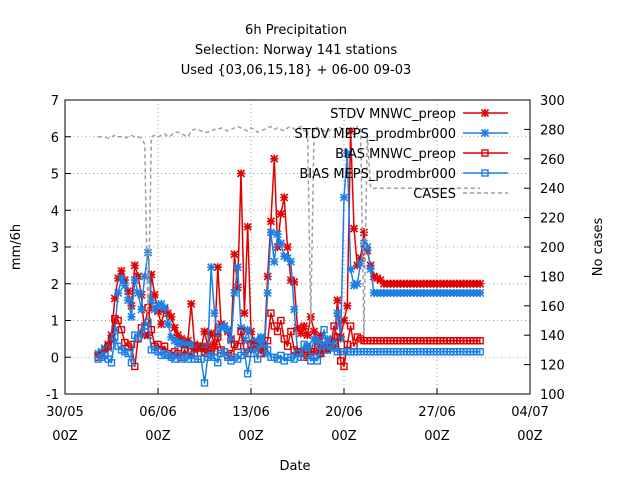 Image resolution: width=640 pixels, height=480 pixels. Describe the element at coordinates (552, 395) in the screenshot. I see `y2-tick-label: 100` at that location.